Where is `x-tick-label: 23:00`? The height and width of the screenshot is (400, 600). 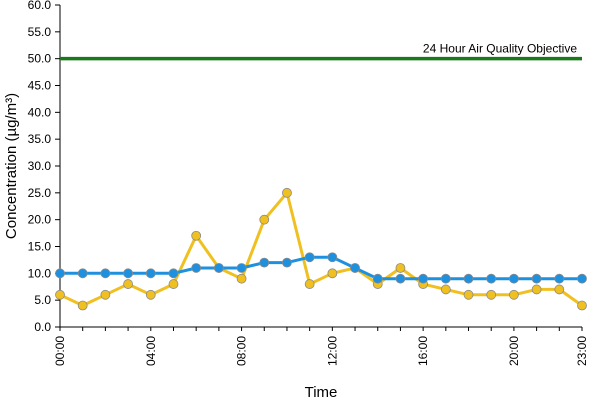 x-tick-label: 23:00 is located at coordinates (582, 351).